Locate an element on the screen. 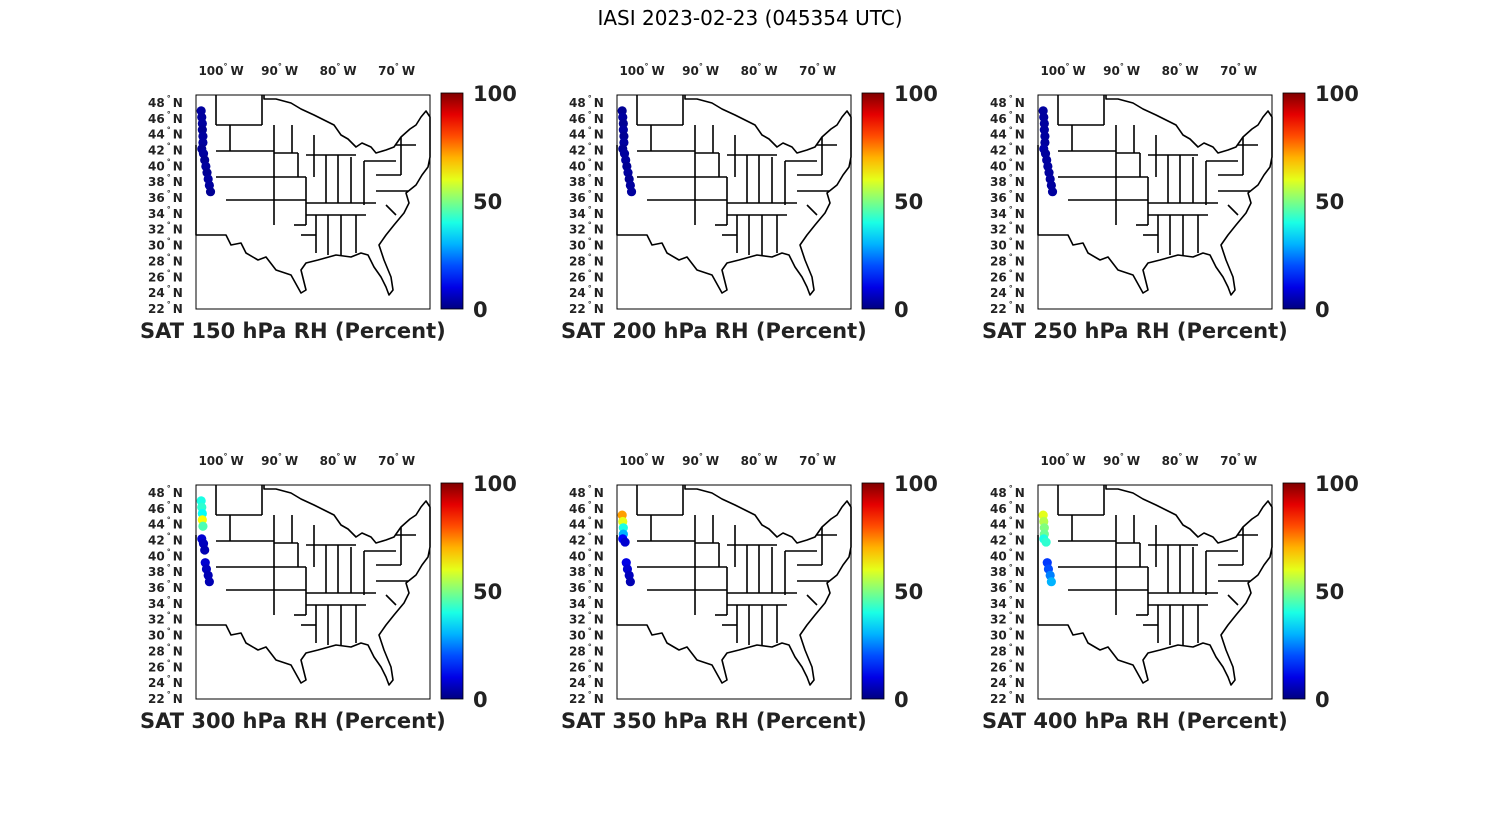 This screenshot has height=825, width=1500. lat-tick-label: 22 ° N is located at coordinates (165, 698).